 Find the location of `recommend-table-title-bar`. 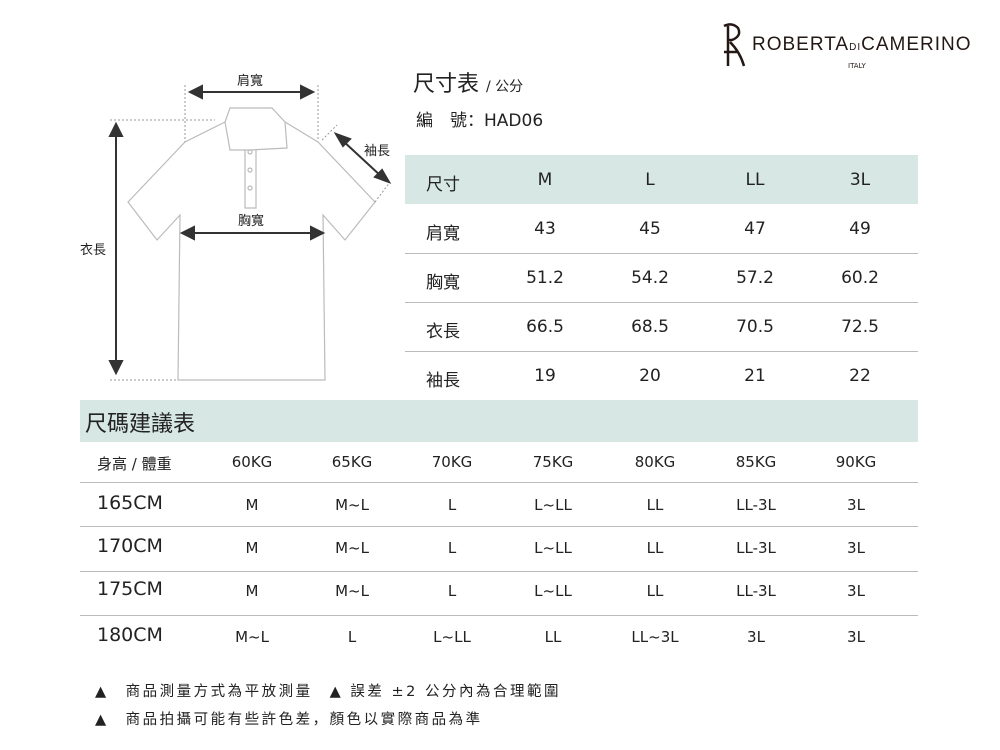

recommend-table-title-bar is located at coordinates (499, 421).